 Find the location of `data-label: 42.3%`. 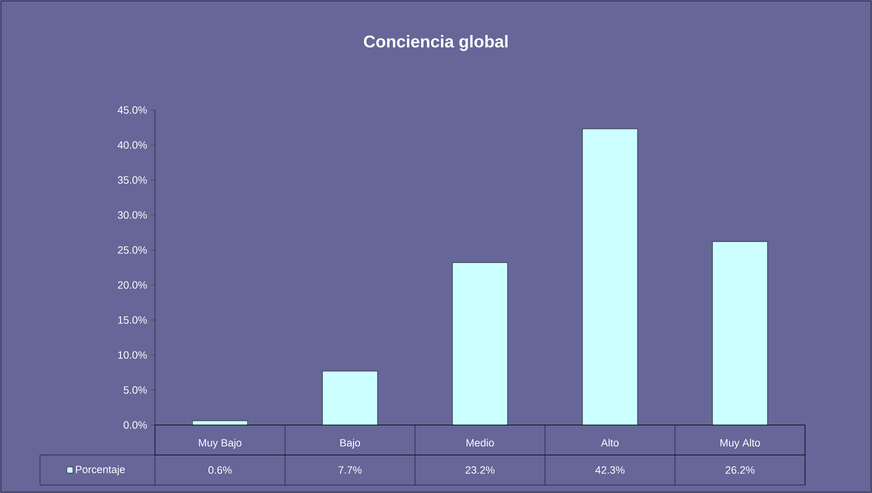

data-label: 42.3% is located at coordinates (610, 470).